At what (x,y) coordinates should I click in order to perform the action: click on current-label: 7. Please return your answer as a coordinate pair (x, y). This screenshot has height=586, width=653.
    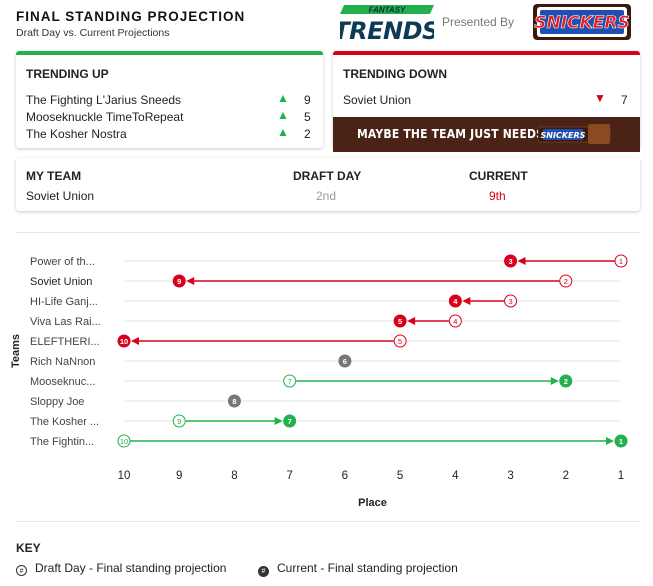
    Looking at the image, I should click on (290, 421).